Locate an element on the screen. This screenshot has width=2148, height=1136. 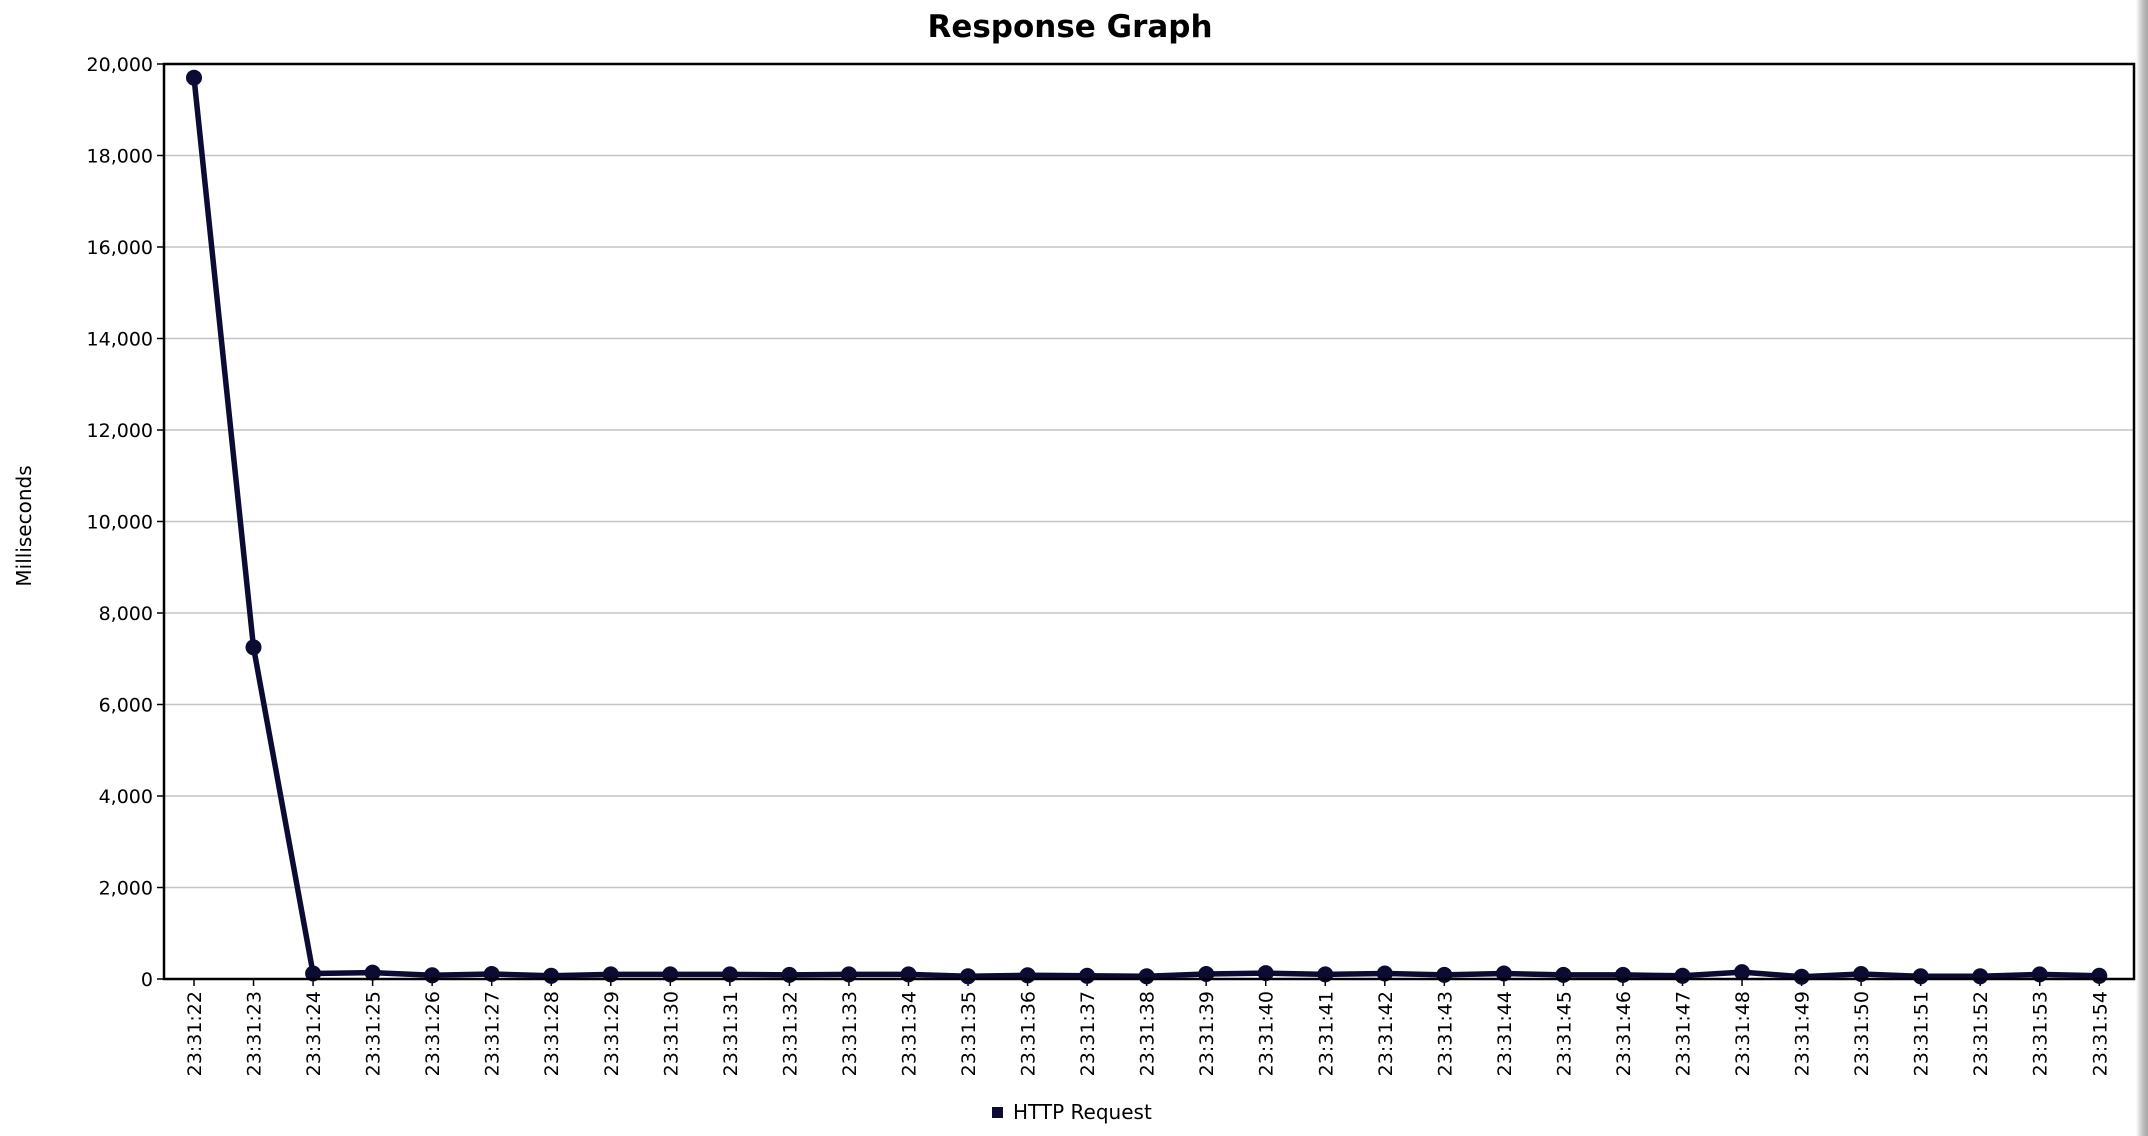
x-tick-label: 23:31:47 is located at coordinates (1684, 1033).